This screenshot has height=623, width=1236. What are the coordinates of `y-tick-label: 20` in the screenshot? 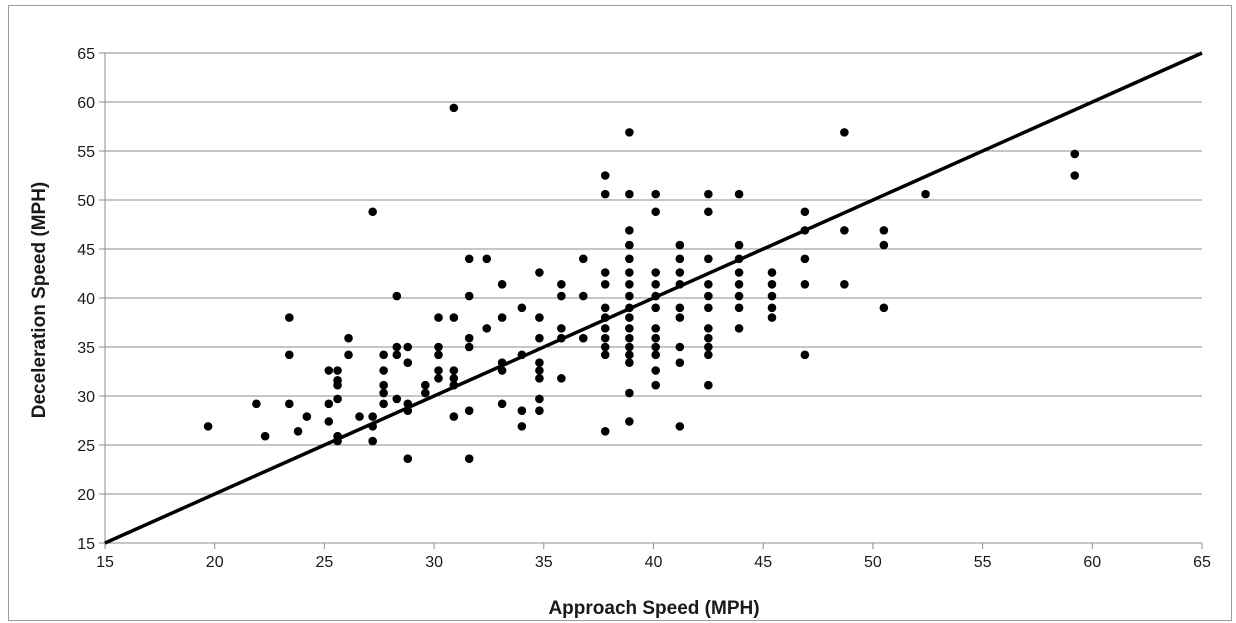 It's located at (86, 495).